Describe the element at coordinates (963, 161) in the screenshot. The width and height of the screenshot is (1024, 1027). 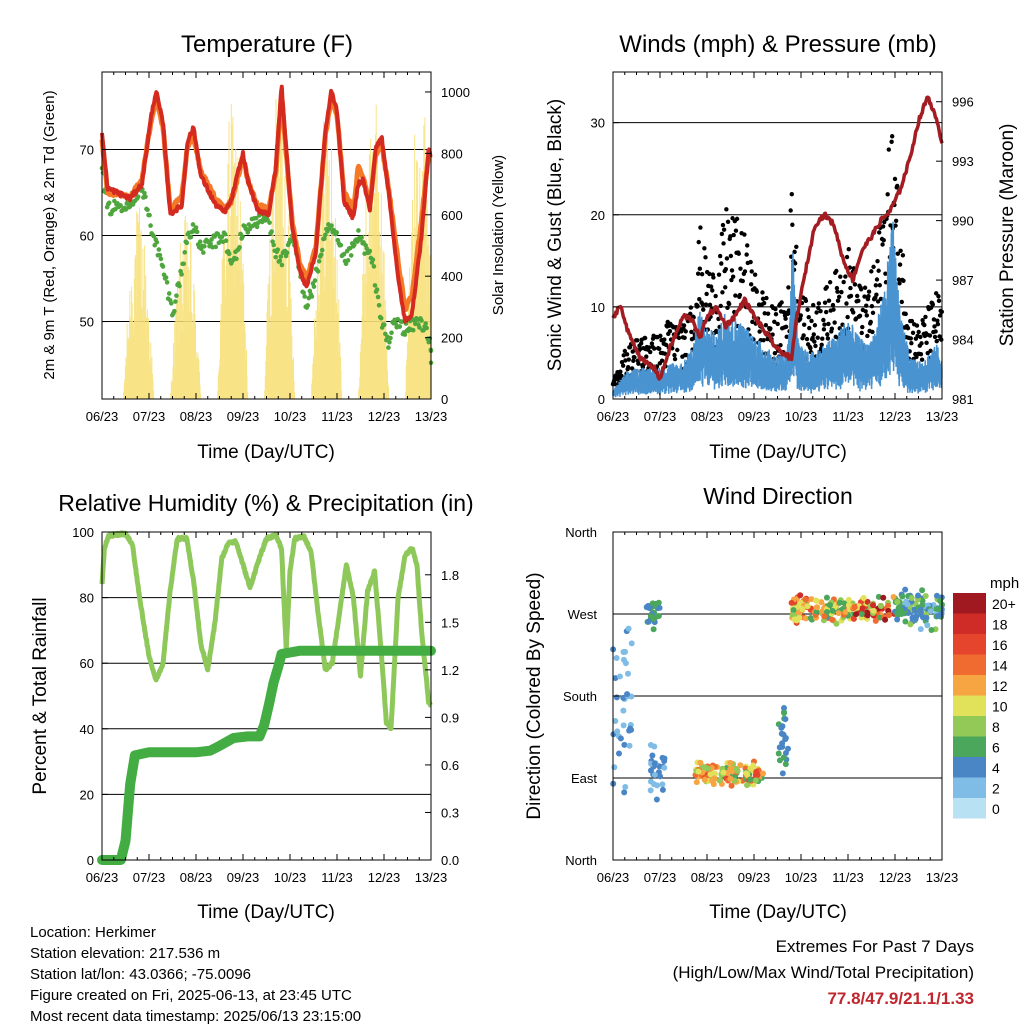
I see `y2-tick-label: 993` at that location.